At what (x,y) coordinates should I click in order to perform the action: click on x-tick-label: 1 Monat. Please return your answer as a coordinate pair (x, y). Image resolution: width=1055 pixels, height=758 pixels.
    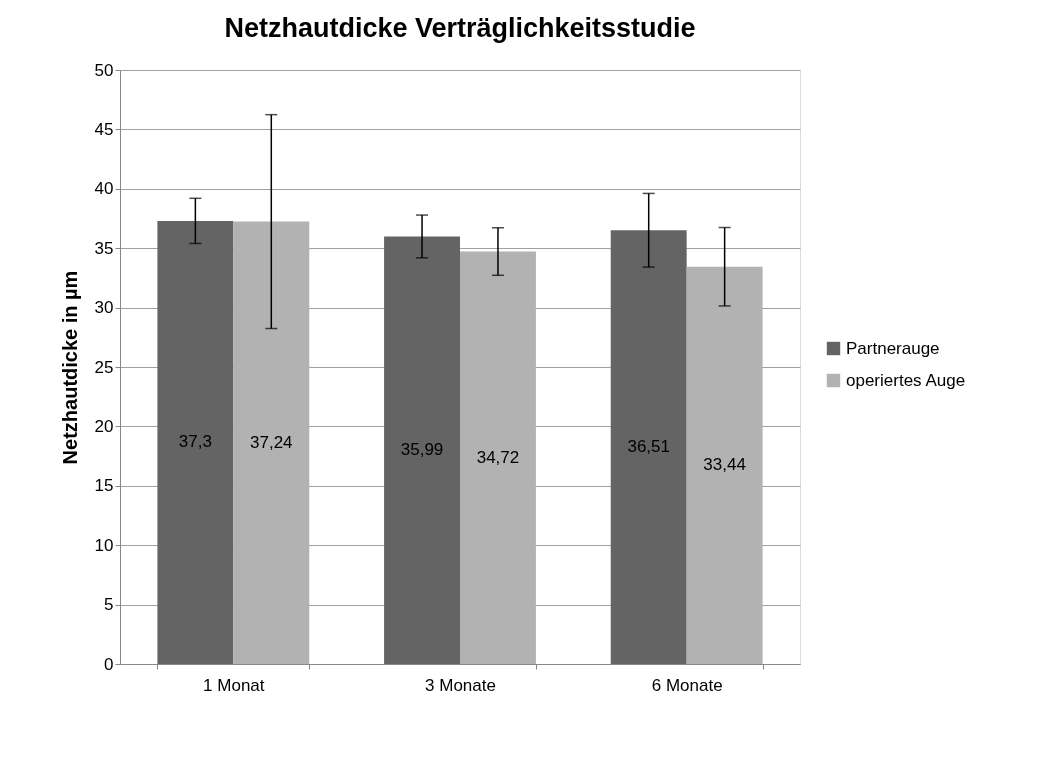
    Looking at the image, I should click on (234, 685).